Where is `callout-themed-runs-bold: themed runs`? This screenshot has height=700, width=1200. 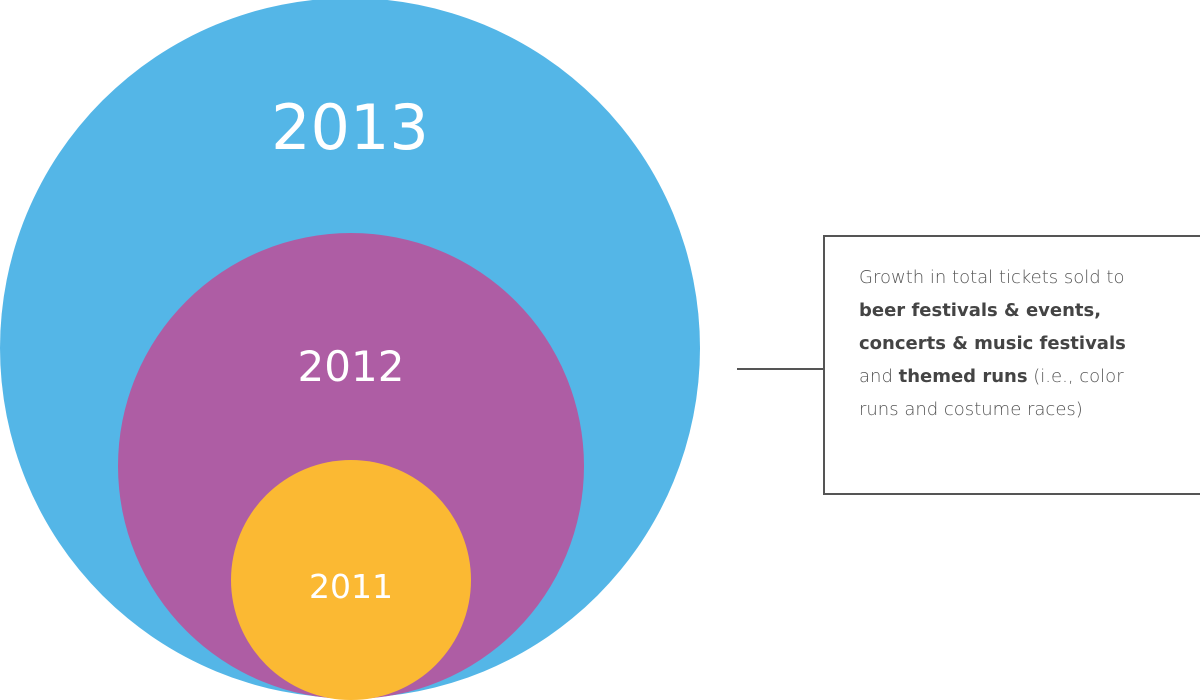
callout-themed-runs-bold: themed runs is located at coordinates (963, 376).